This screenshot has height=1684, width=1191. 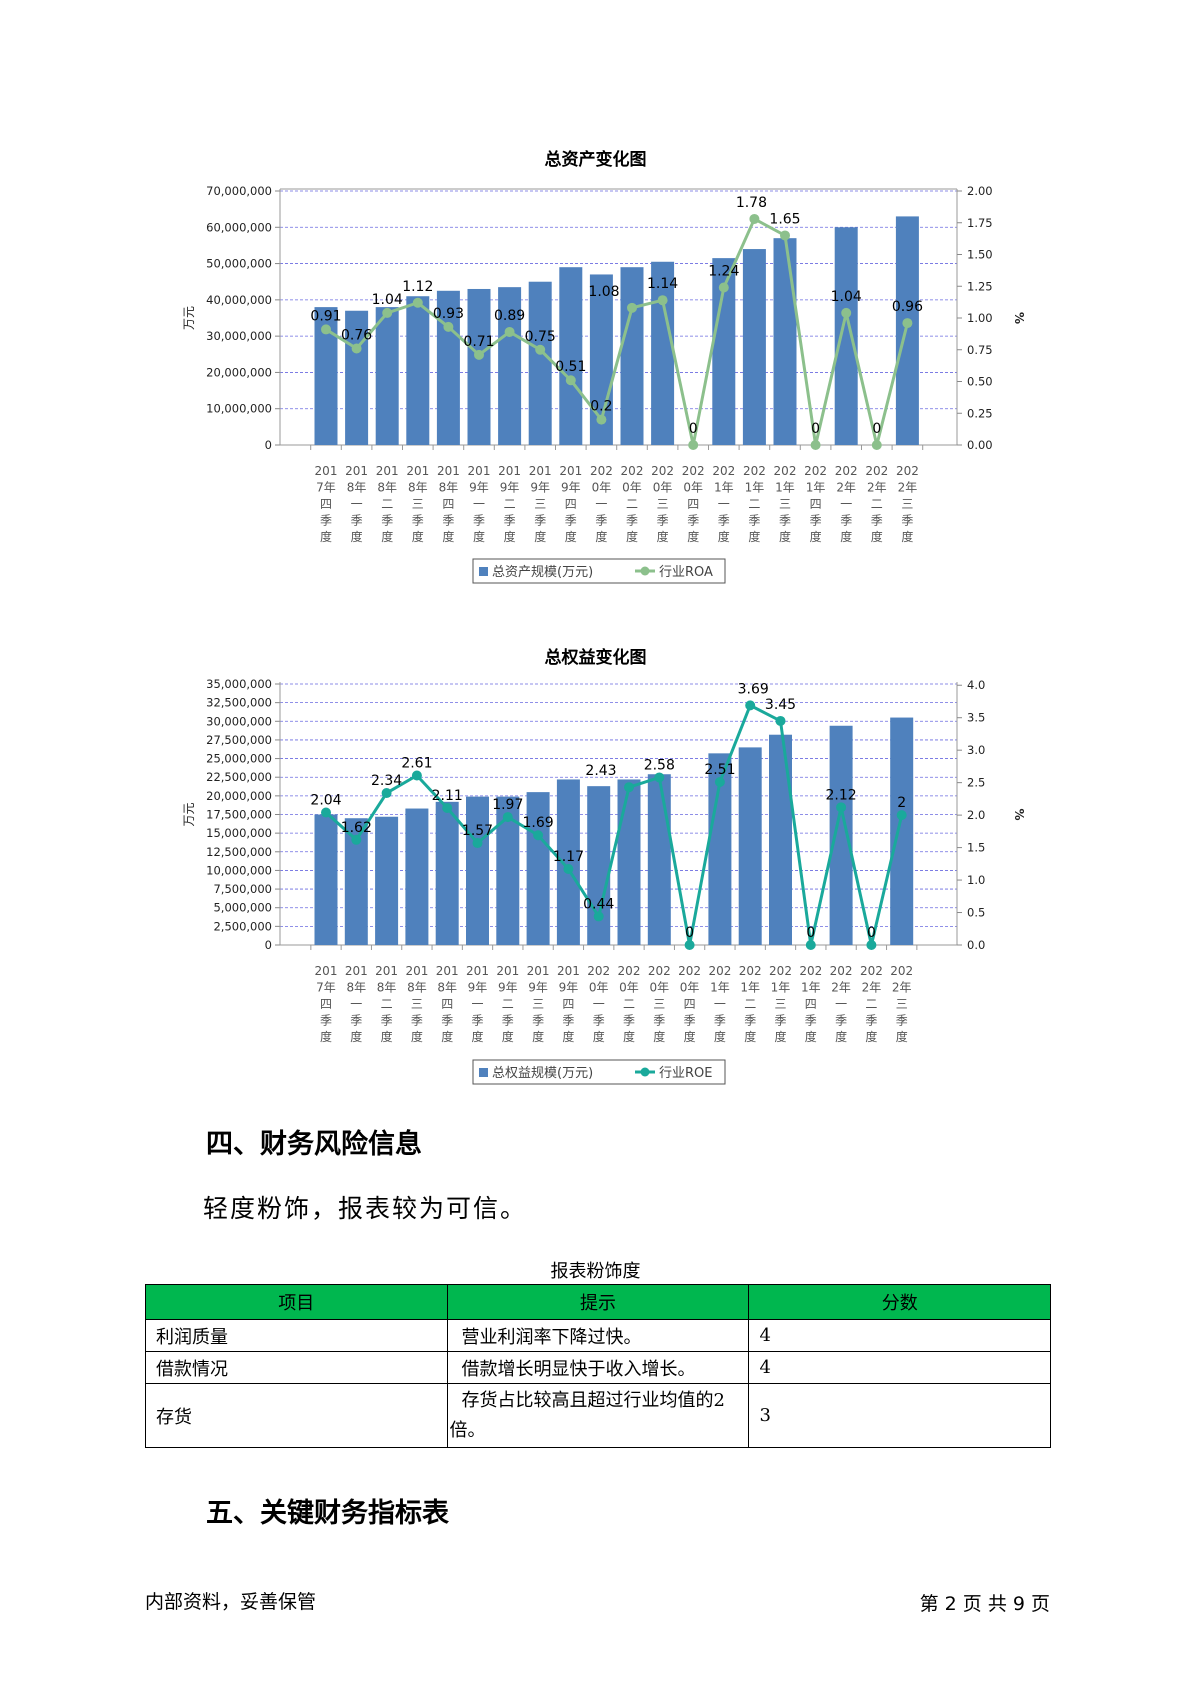 What do you see at coordinates (598, 904) in the screenshot?
I see `data-label: 0.44` at bounding box center [598, 904].